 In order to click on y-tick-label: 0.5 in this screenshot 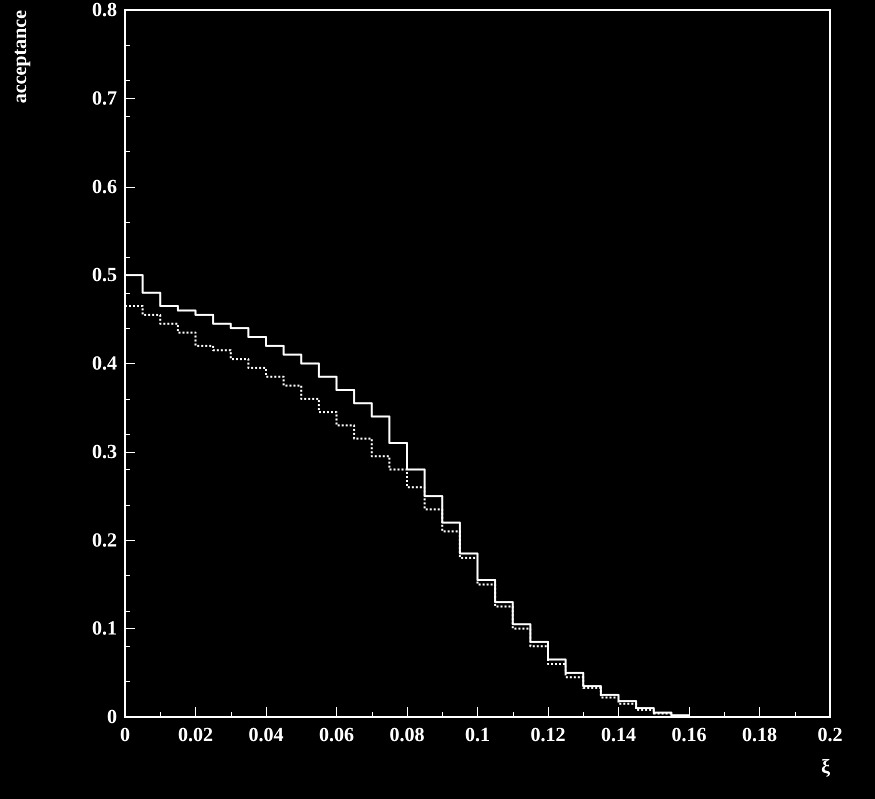, I will do `click(104, 275)`.